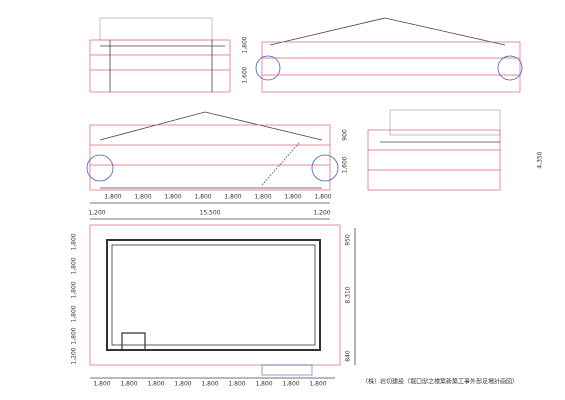  I want to click on plan-dimension: 1,200, so click(74, 355).